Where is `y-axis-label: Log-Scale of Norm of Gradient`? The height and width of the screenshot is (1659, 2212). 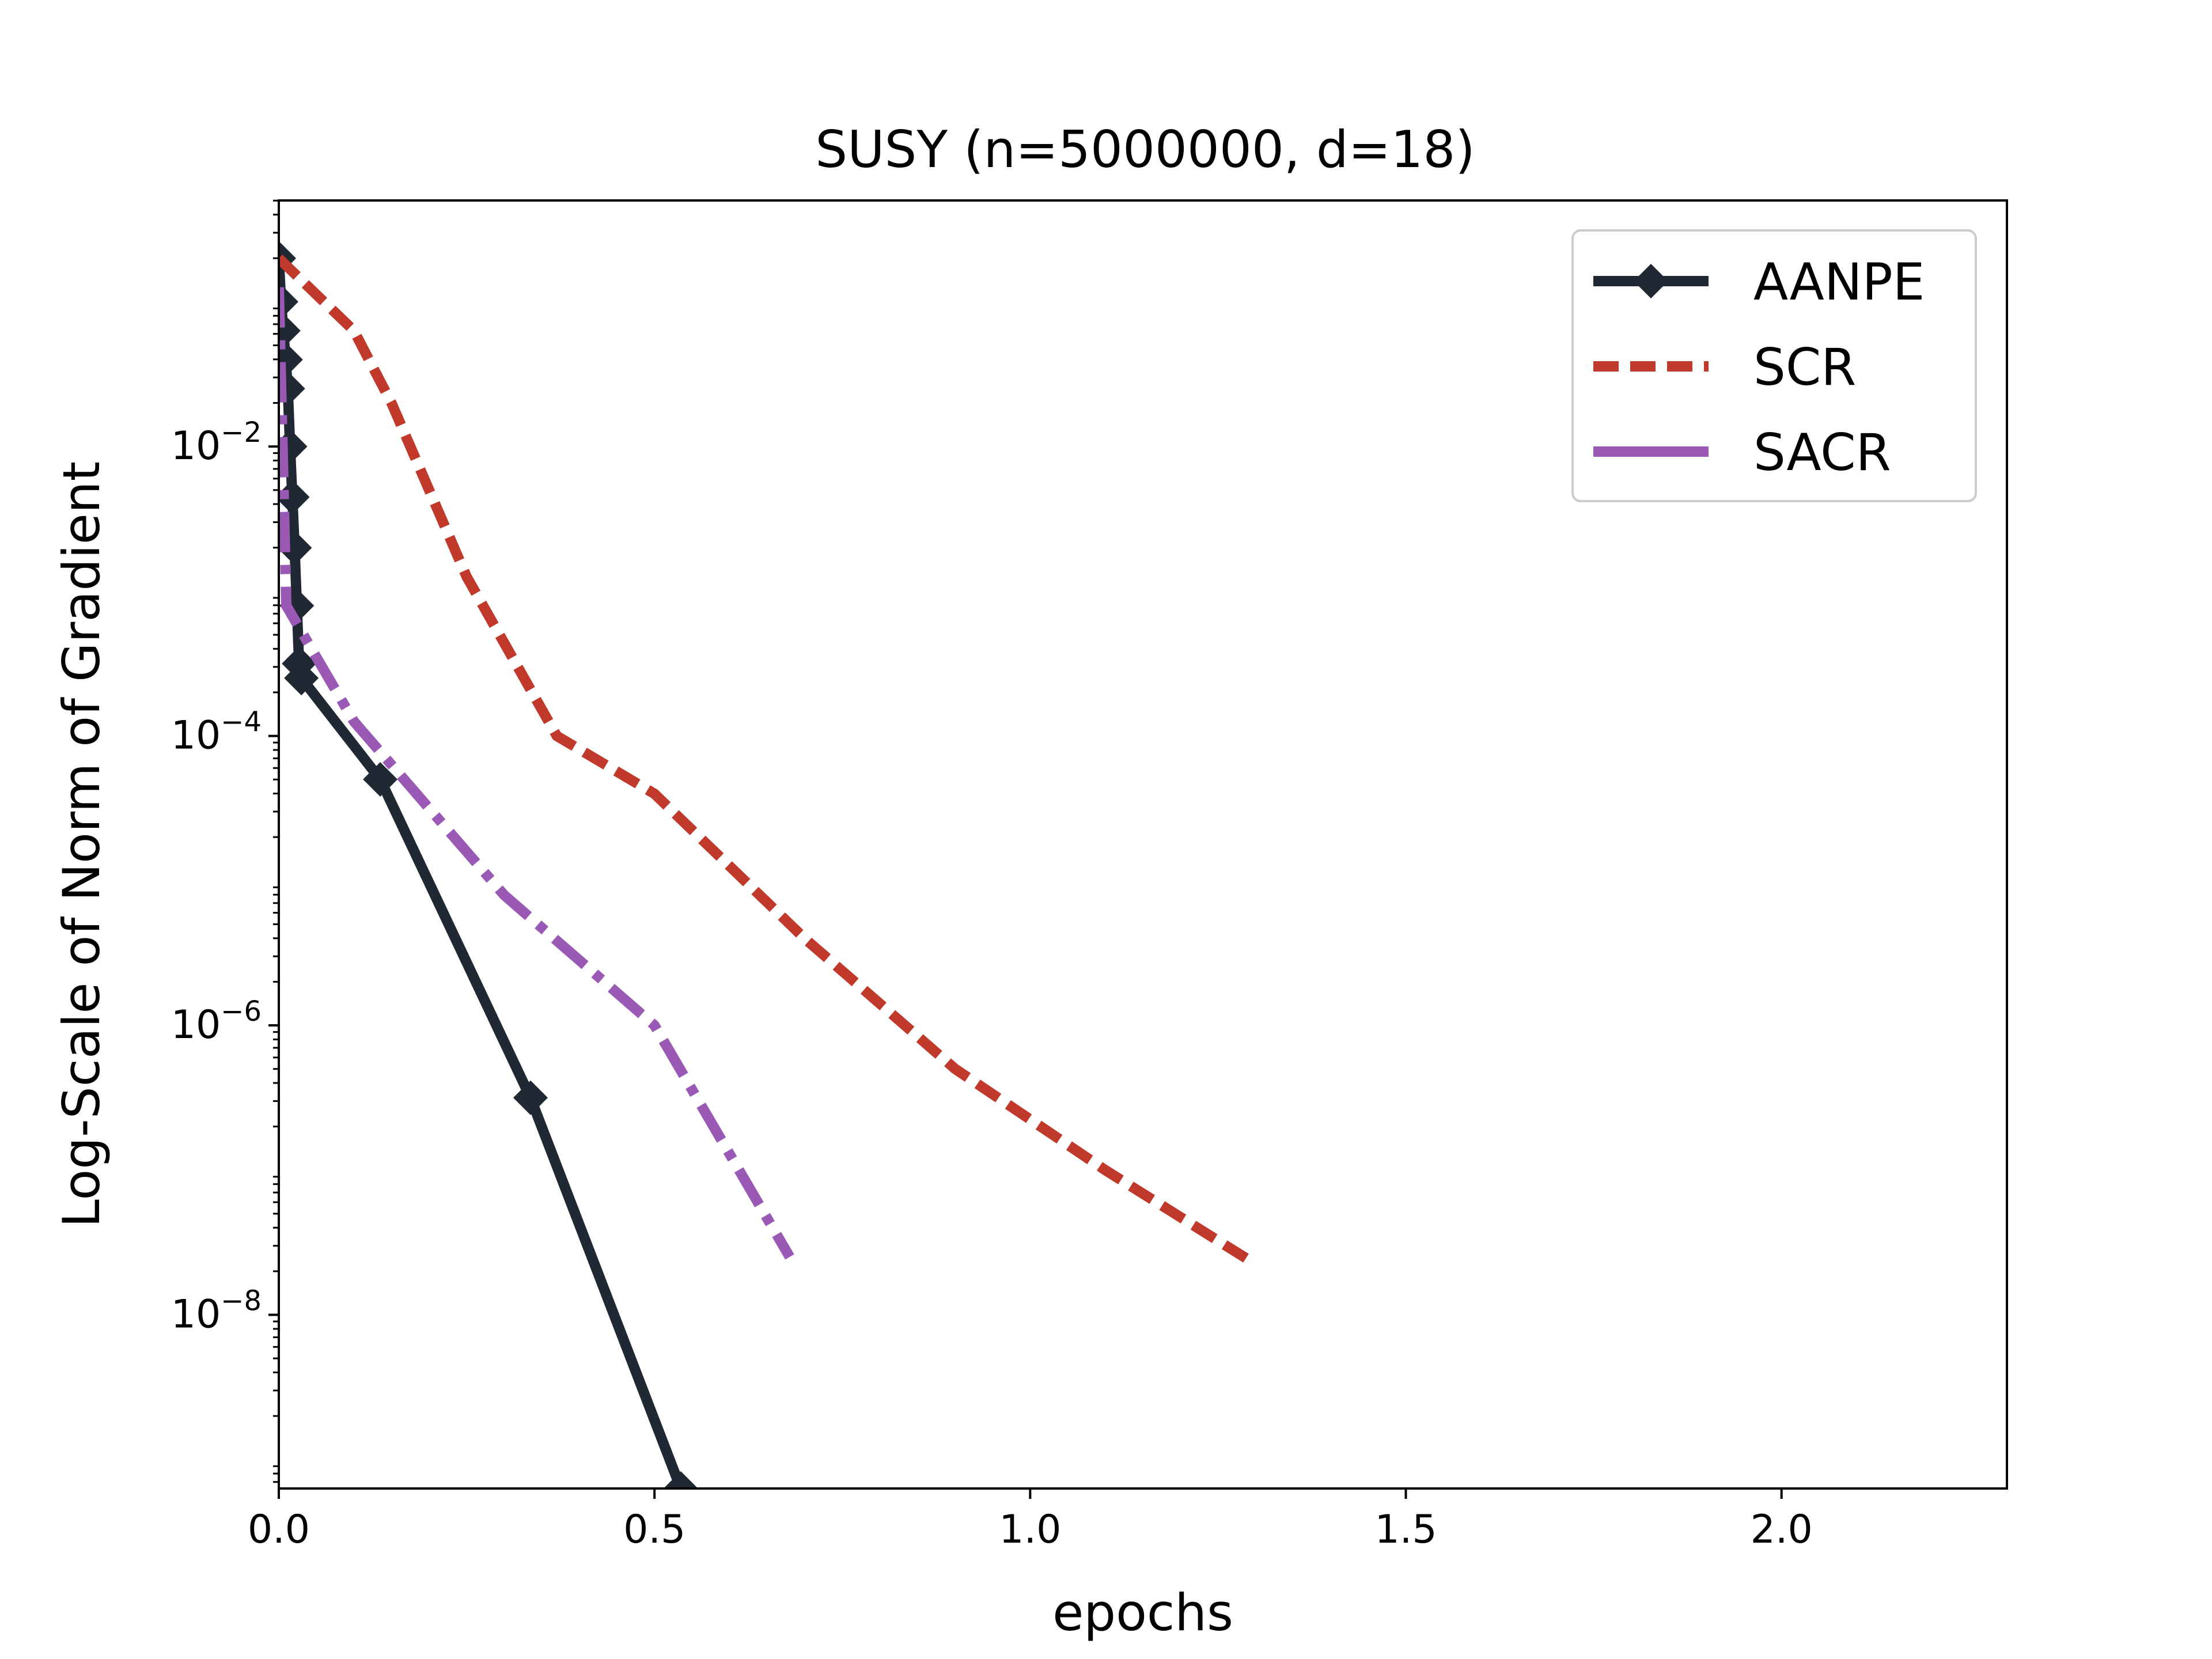 y-axis-label: Log-Scale of Norm of Gradient is located at coordinates (81, 844).